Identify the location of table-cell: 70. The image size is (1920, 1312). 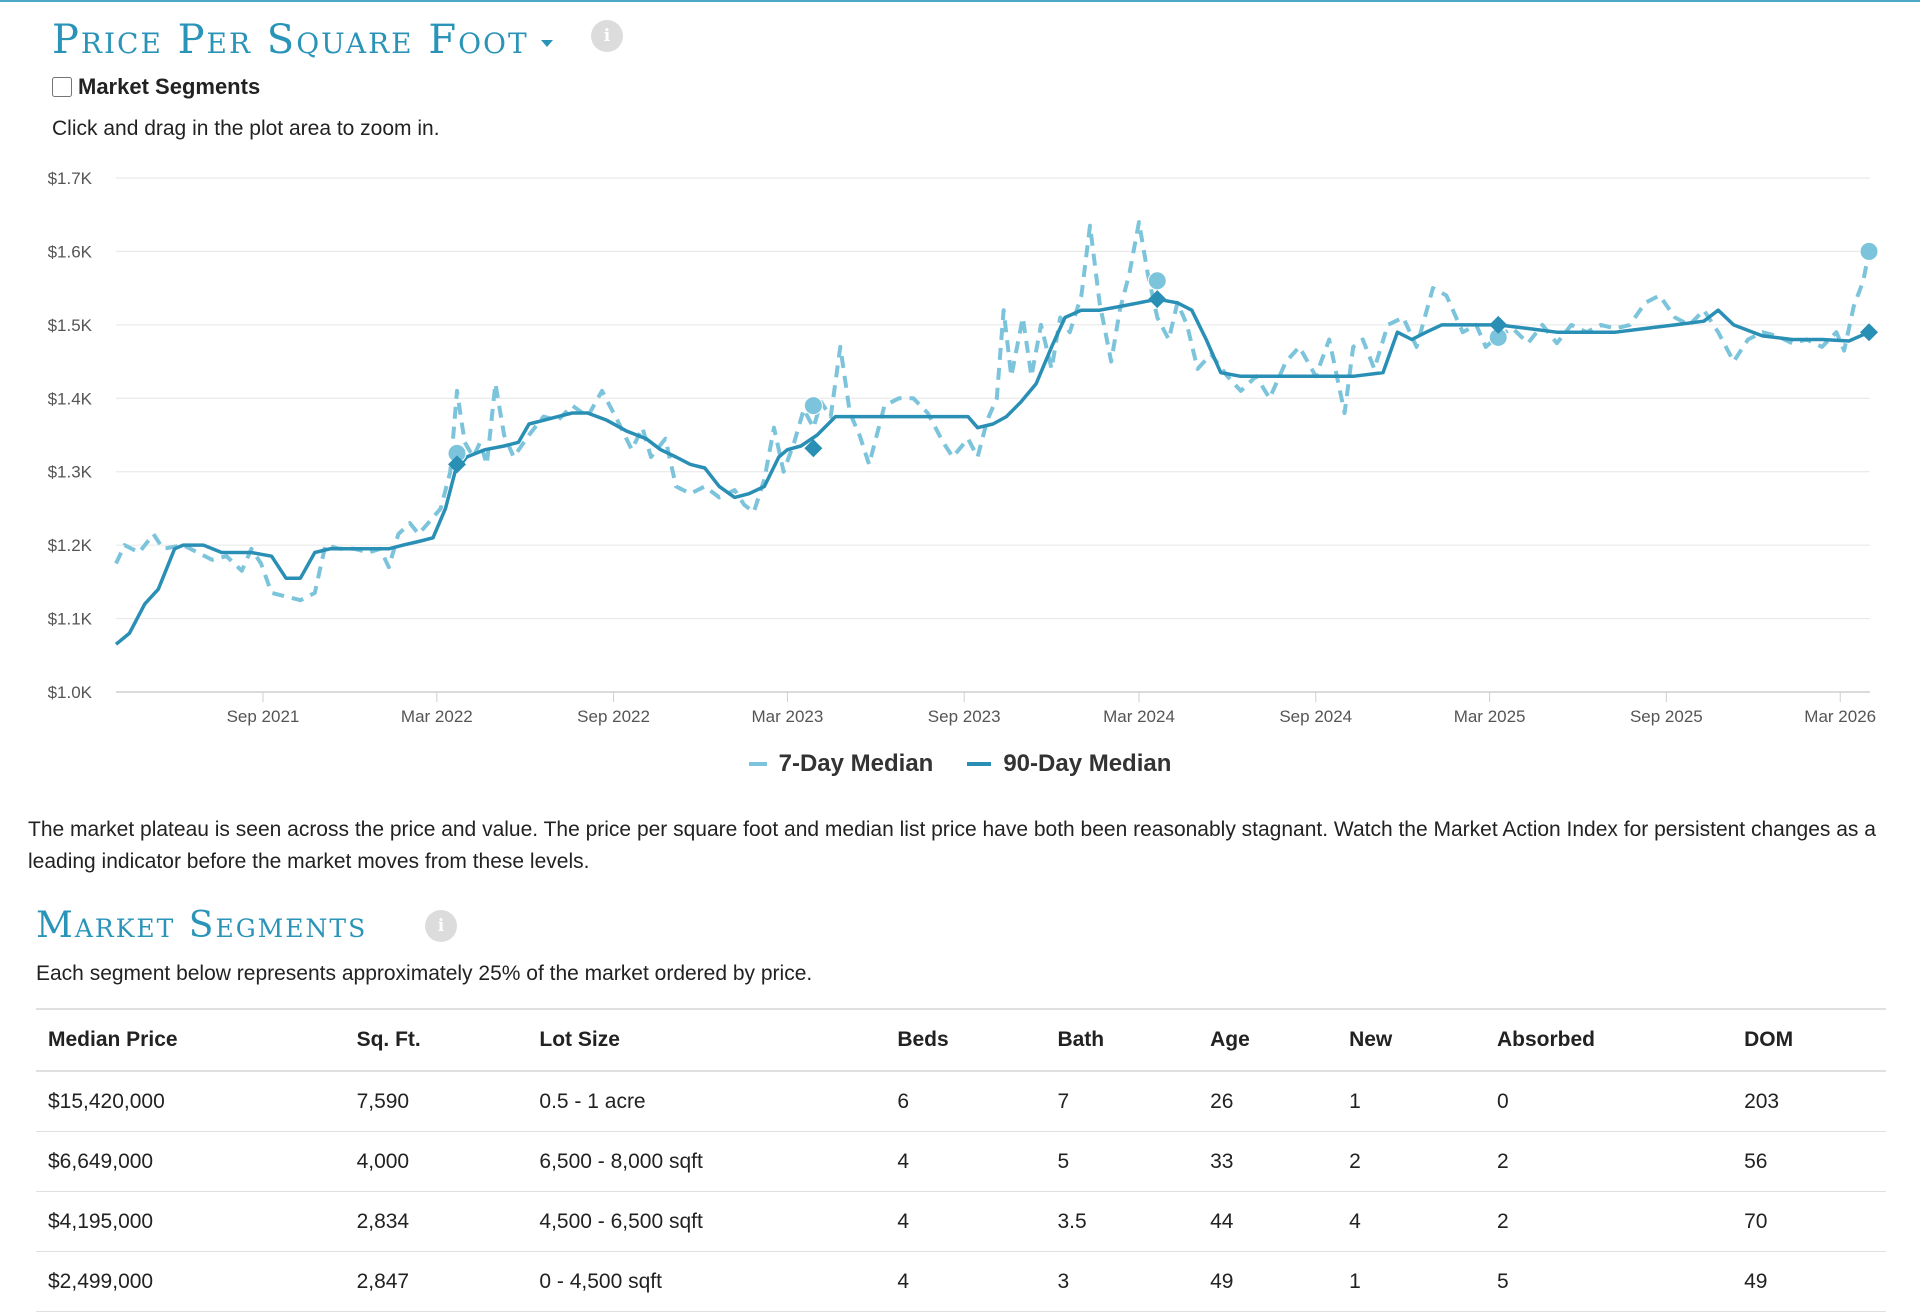
(1809, 1221).